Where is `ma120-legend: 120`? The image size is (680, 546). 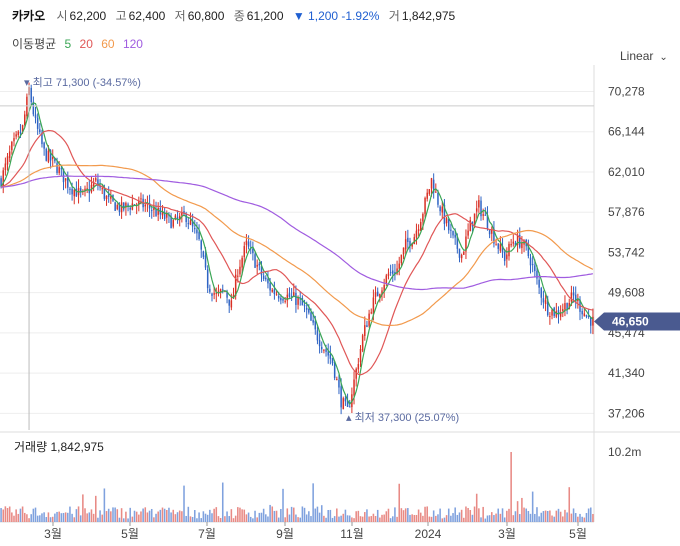
ma120-legend: 120 is located at coordinates (132, 44).